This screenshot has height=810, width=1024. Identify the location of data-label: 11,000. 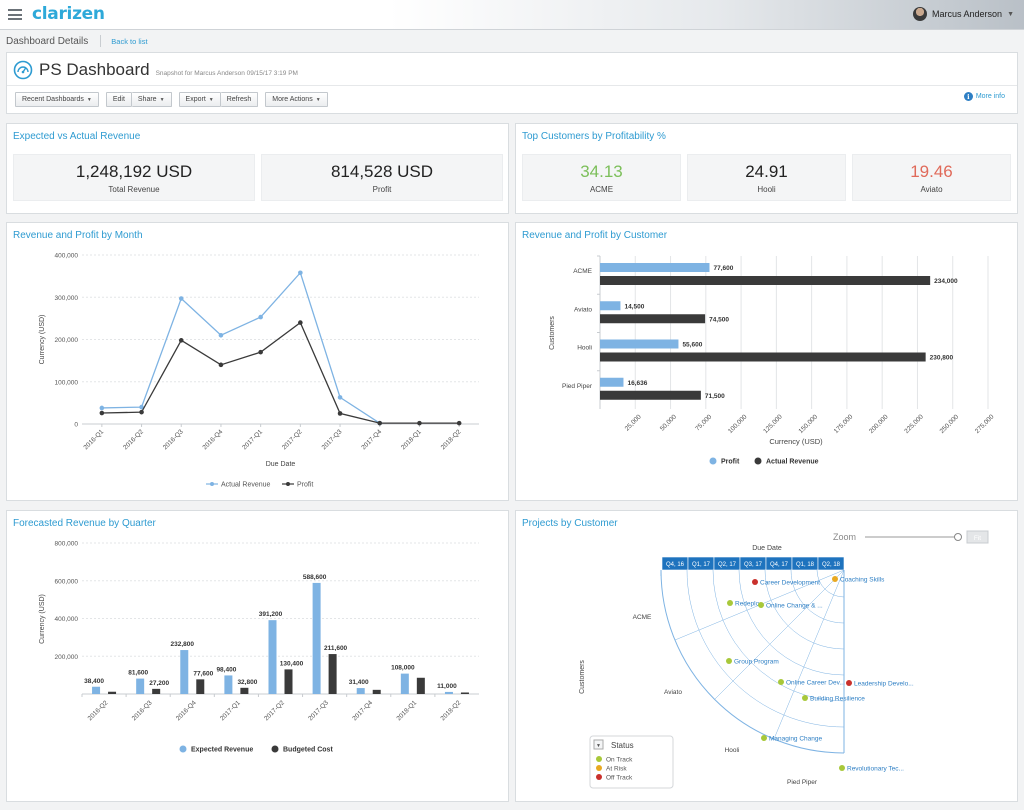
(447, 686).